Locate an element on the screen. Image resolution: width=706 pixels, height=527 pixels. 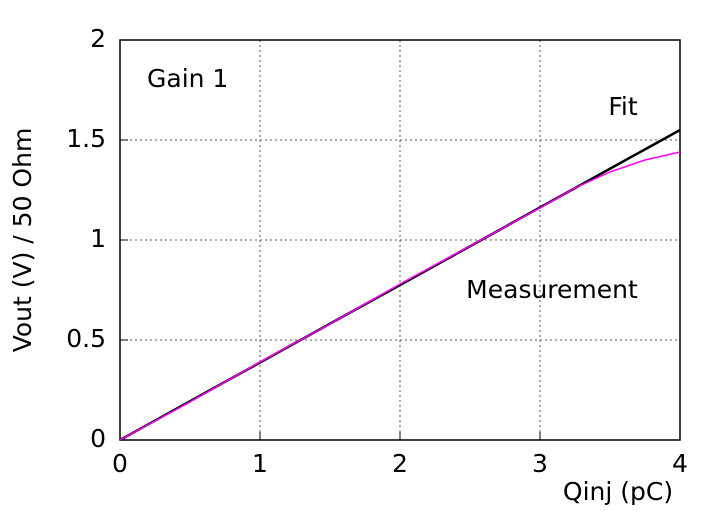
y-tick-label: 0.5 is located at coordinates (86, 338).